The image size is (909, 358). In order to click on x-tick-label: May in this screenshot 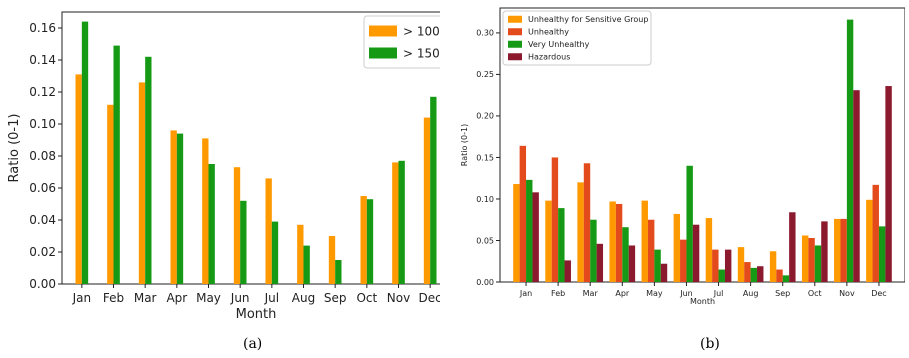, I will do `click(208, 298)`.